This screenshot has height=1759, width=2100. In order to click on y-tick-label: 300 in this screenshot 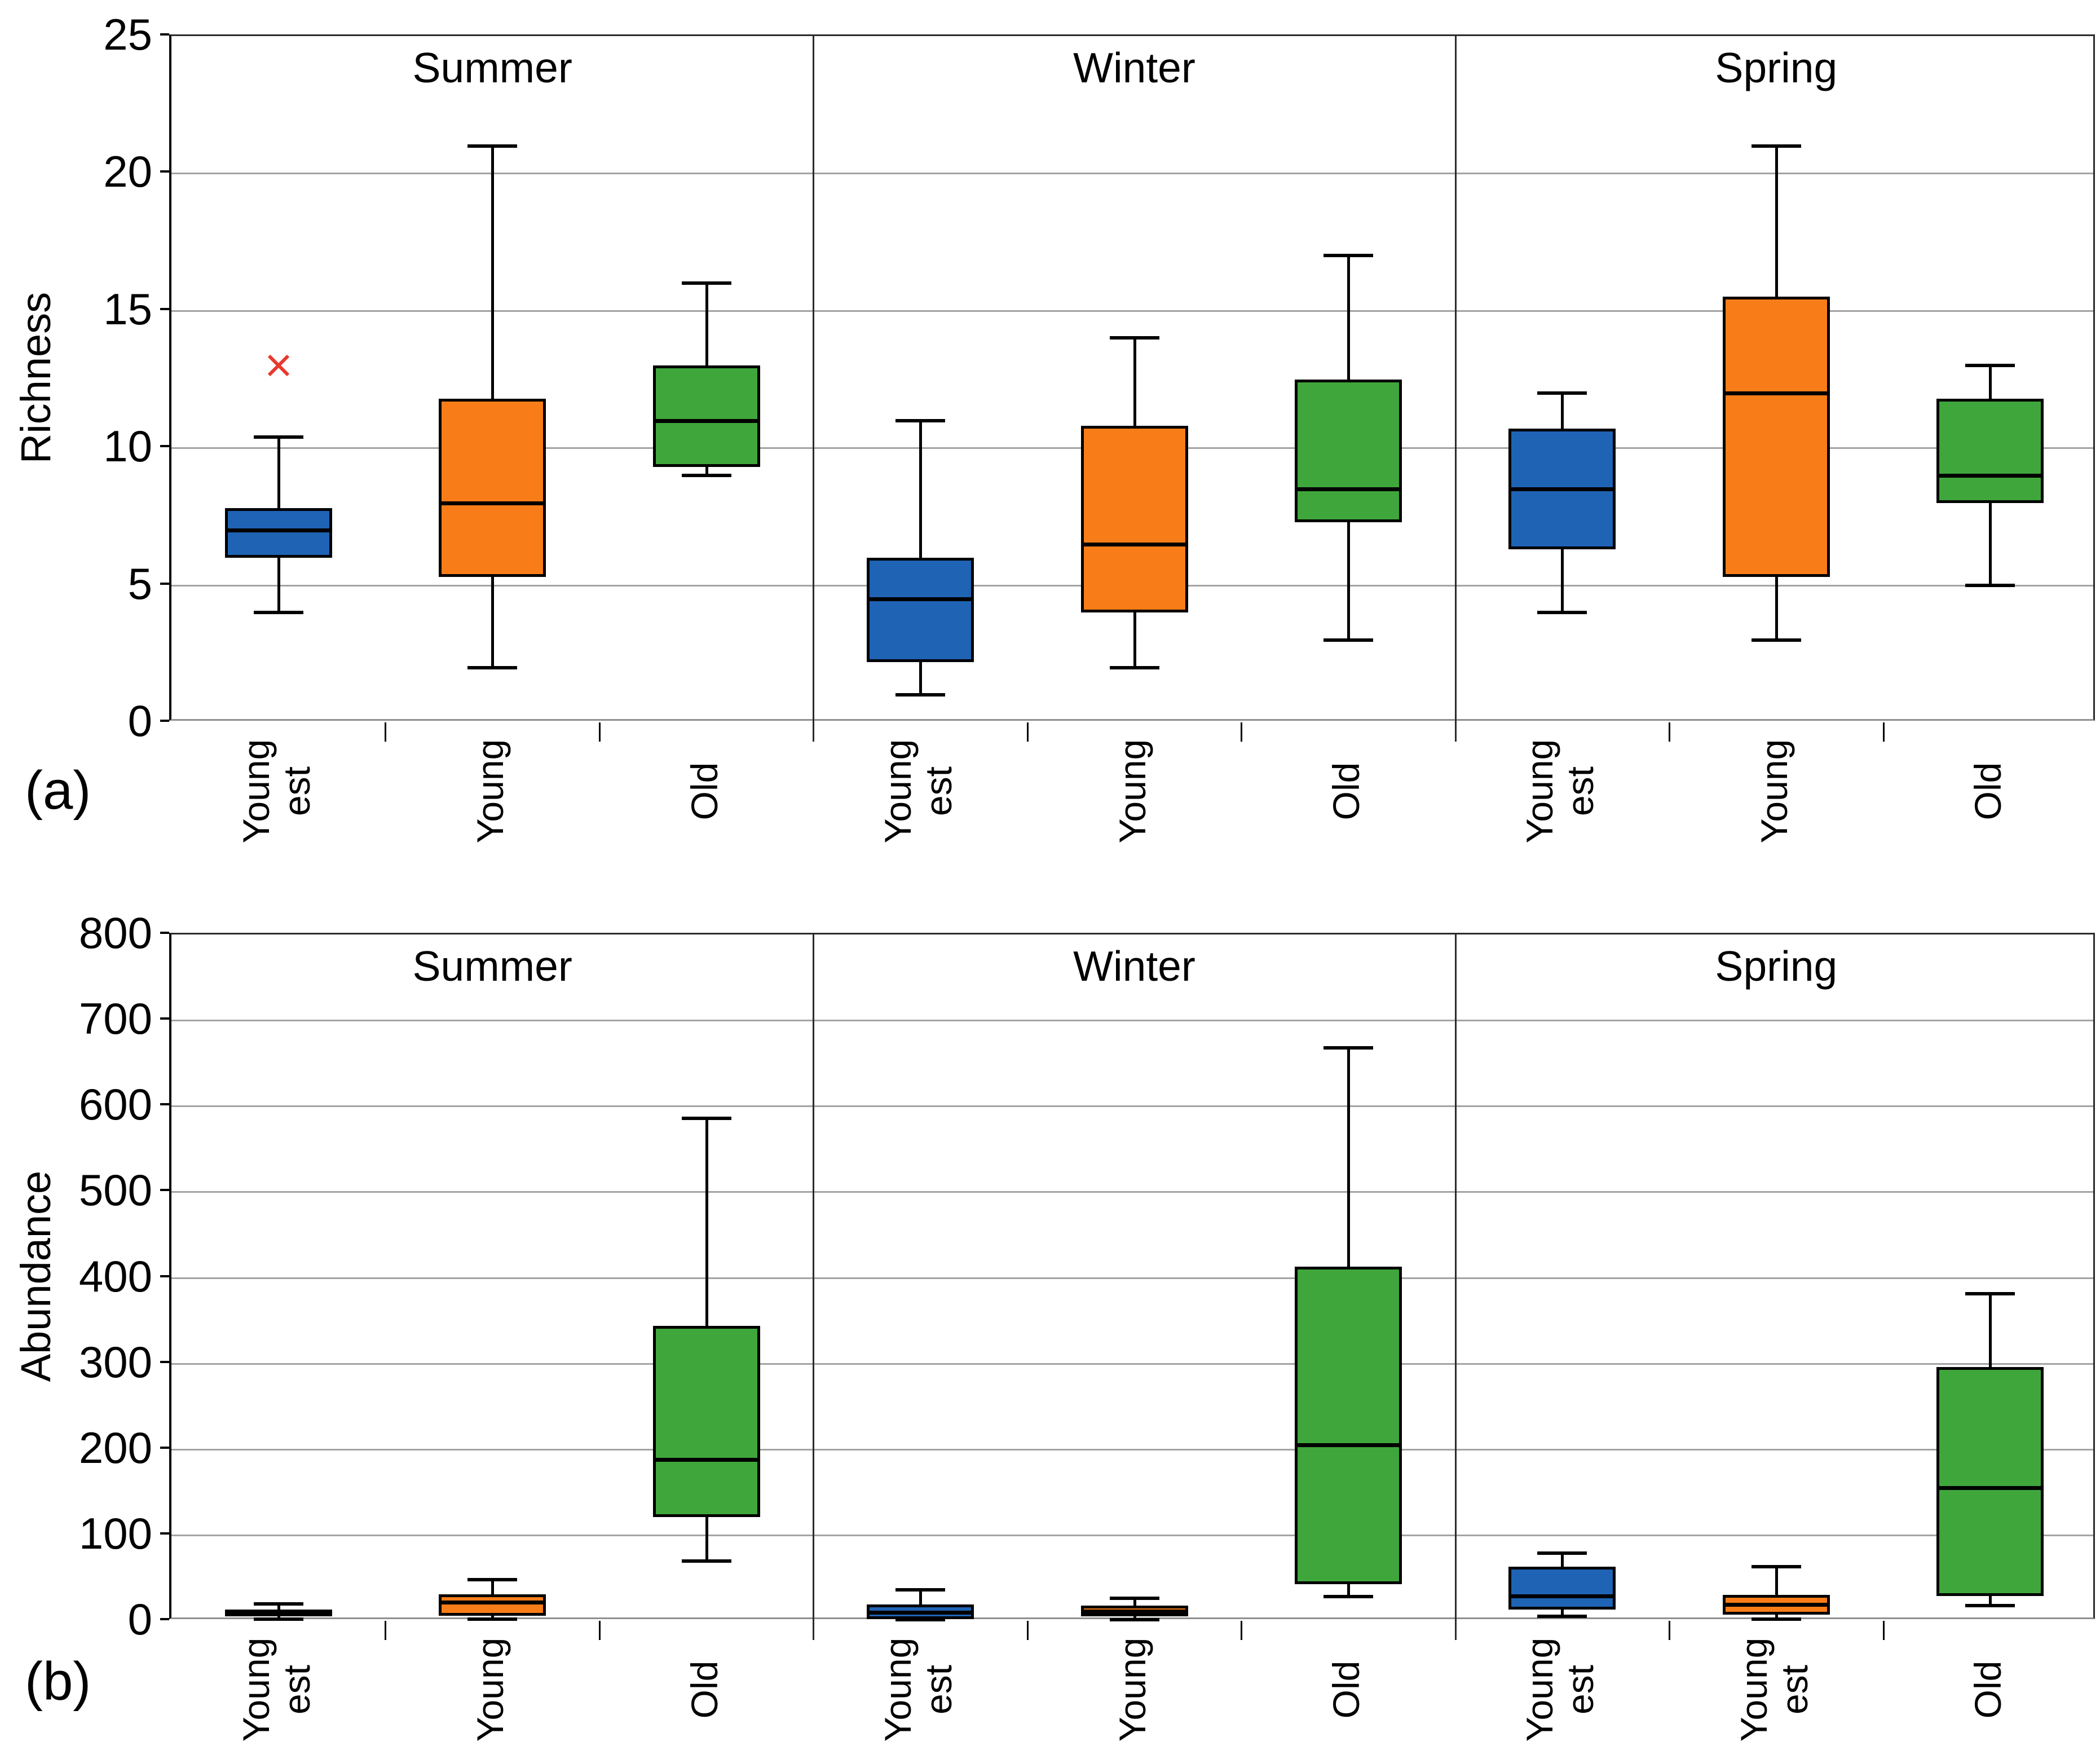, I will do `click(115, 1362)`.